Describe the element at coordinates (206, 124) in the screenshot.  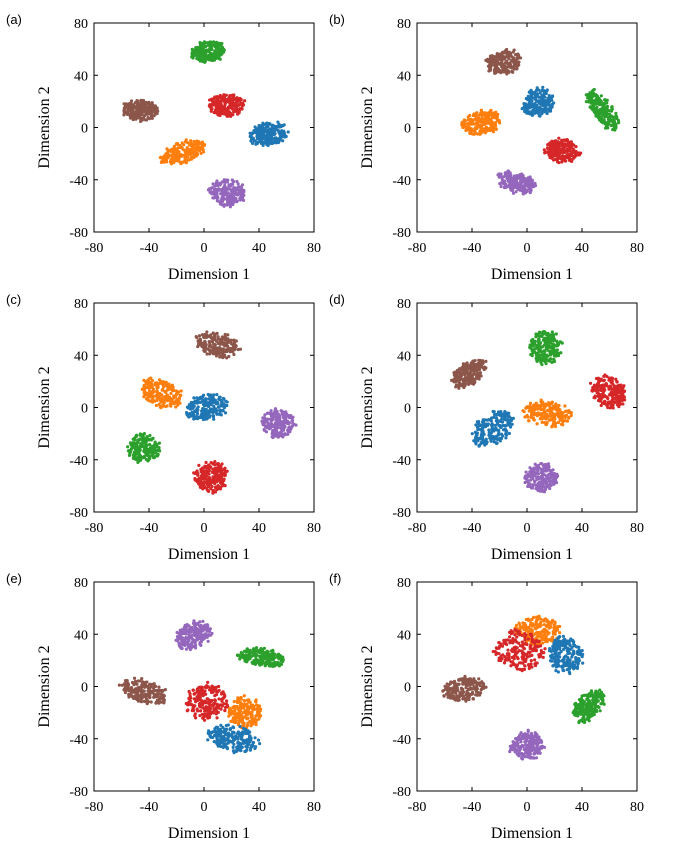
I see `scatter-points` at that location.